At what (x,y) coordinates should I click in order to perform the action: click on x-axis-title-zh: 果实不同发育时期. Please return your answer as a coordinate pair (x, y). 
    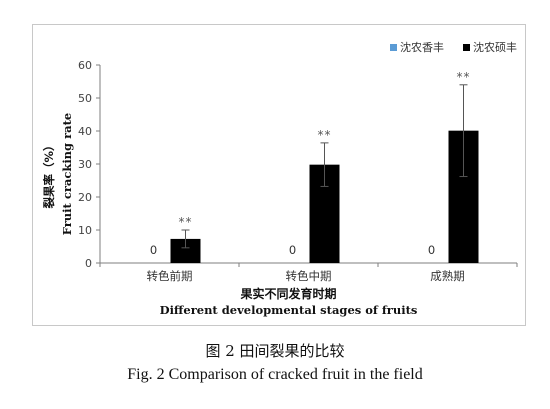
    Looking at the image, I should click on (287, 293).